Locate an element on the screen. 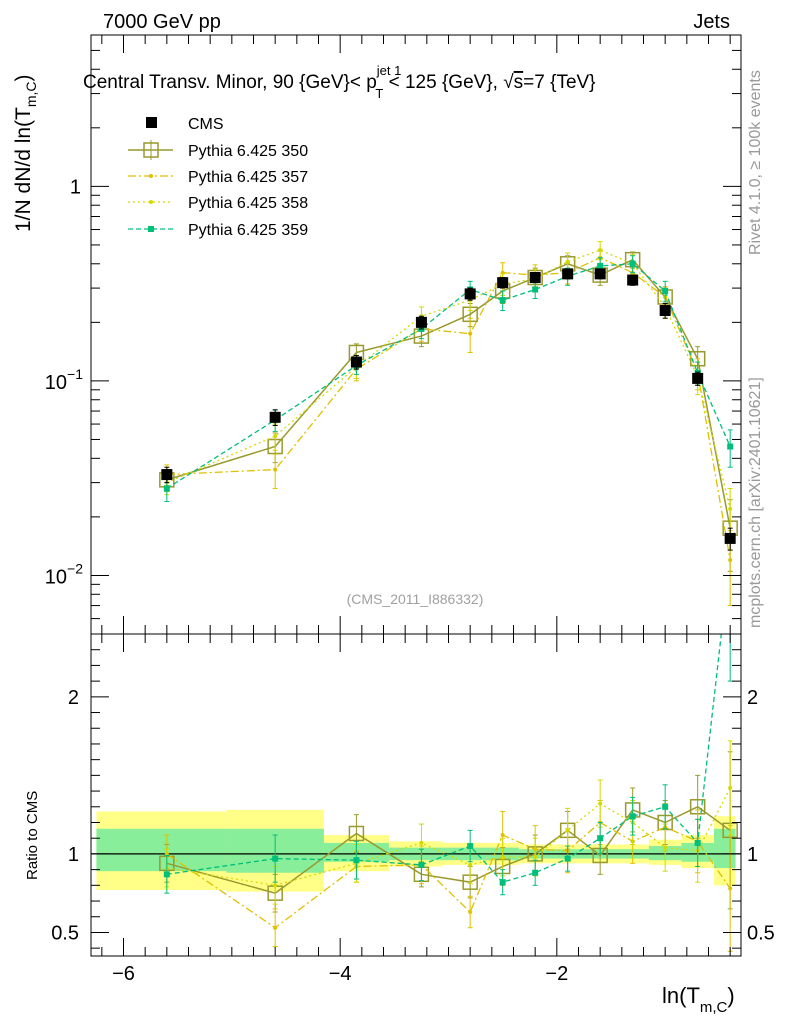 The width and height of the screenshot is (786, 1024). main-ytick-label: 10⁻² is located at coordinates (64, 574).